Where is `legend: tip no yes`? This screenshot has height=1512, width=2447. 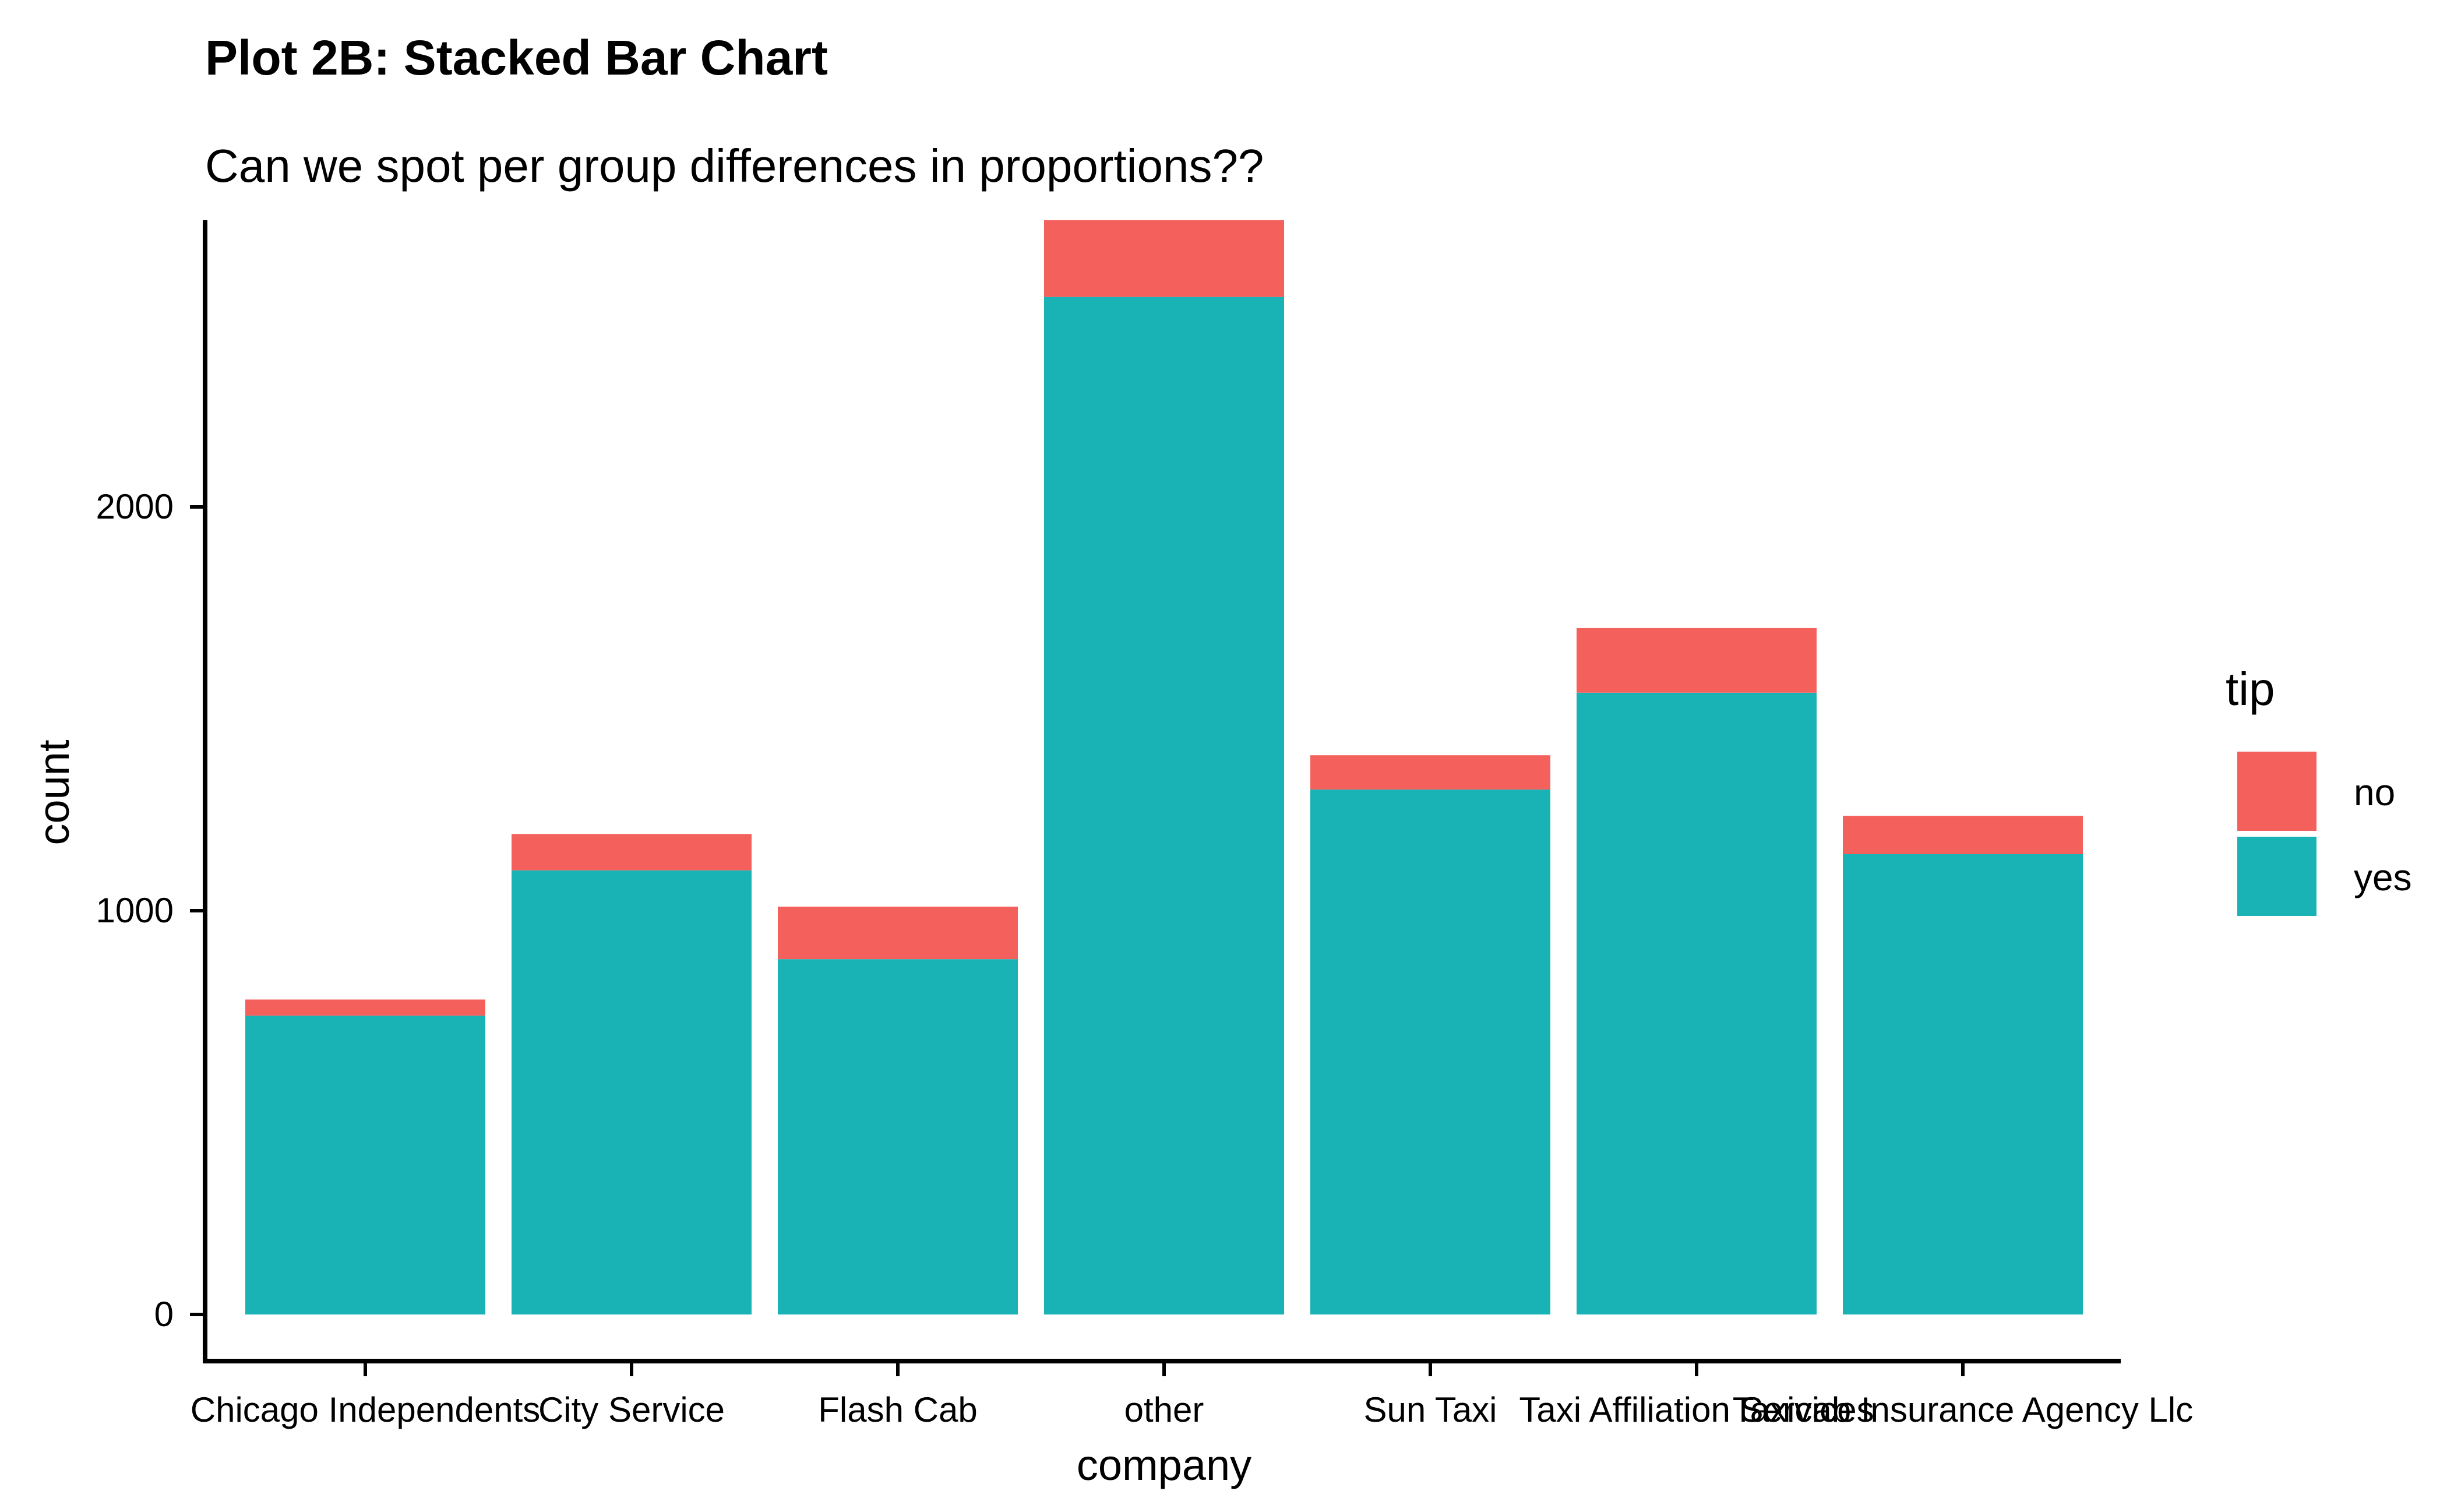 legend: tip no yes is located at coordinates (2319, 789).